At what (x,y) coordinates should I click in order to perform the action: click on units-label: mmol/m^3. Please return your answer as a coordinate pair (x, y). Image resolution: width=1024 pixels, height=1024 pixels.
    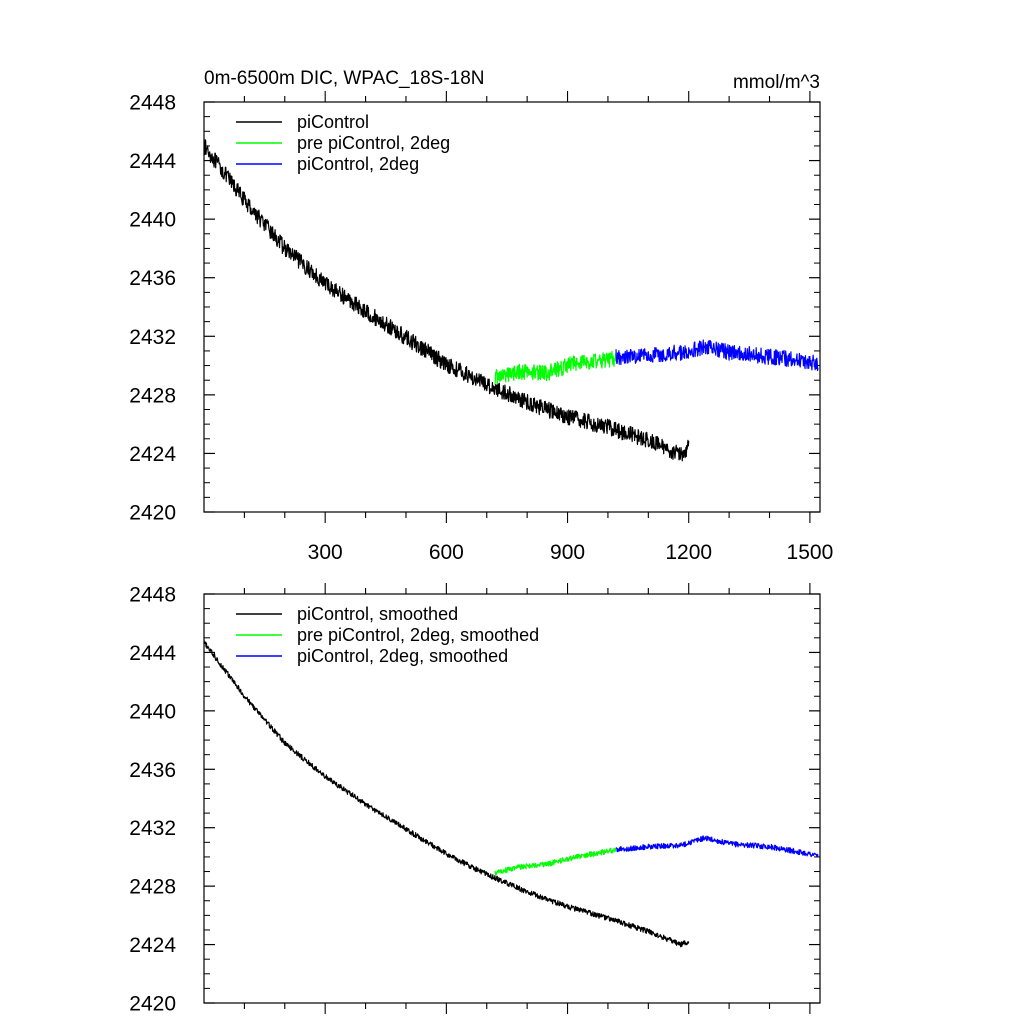
    Looking at the image, I should click on (776, 82).